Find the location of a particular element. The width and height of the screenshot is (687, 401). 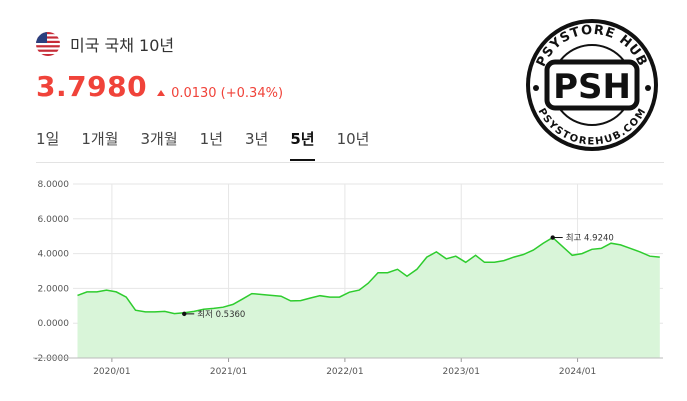

y-tick-label: 2.0000 is located at coordinates (54, 289).